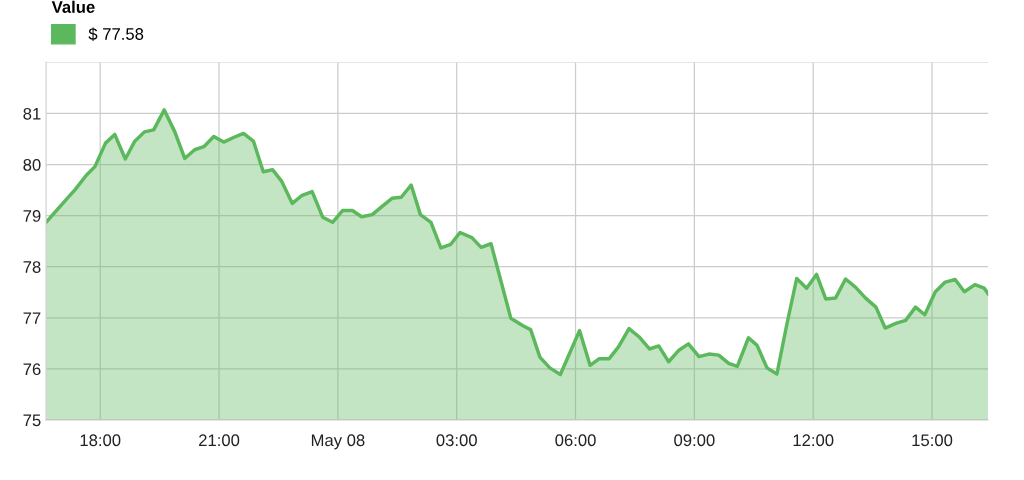 The image size is (1024, 480). Describe the element at coordinates (813, 440) in the screenshot. I see `x-tick-label: 12:00` at that location.